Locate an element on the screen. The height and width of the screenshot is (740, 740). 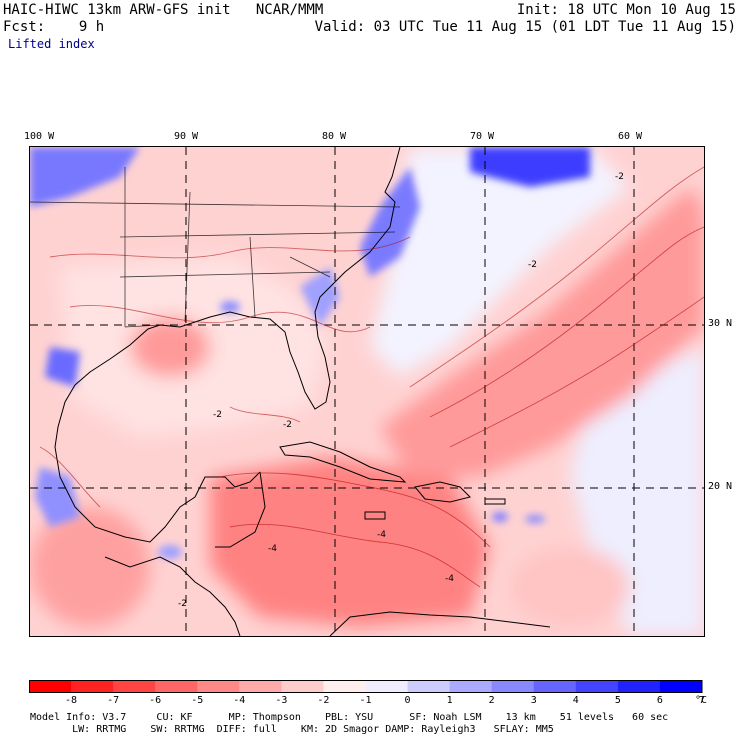
field-name: Lifted index is located at coordinates (51, 44).